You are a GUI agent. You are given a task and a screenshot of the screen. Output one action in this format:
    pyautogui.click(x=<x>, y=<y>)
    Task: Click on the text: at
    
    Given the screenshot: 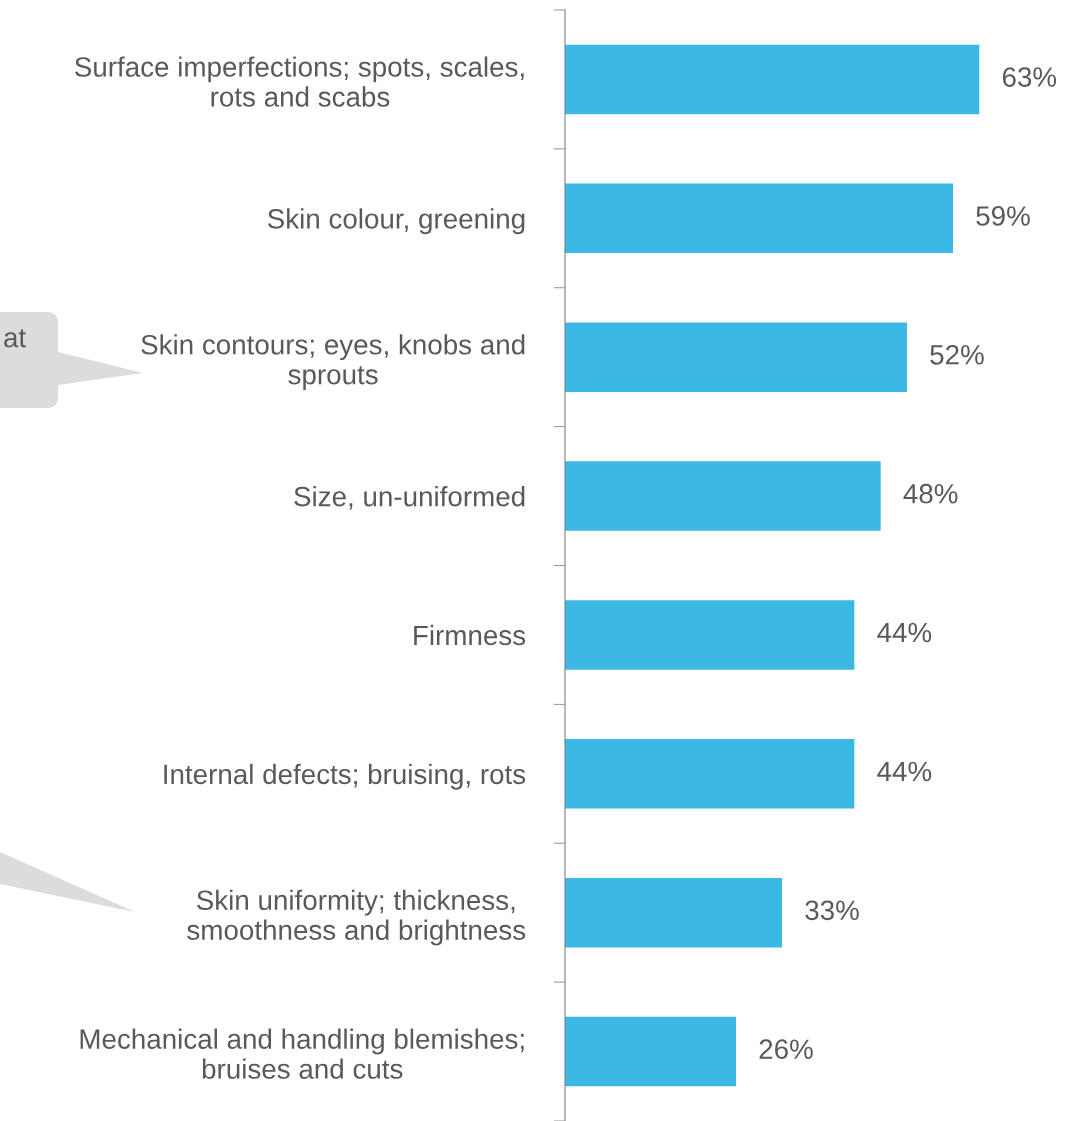 What is the action you would take?
    pyautogui.click(x=15, y=338)
    